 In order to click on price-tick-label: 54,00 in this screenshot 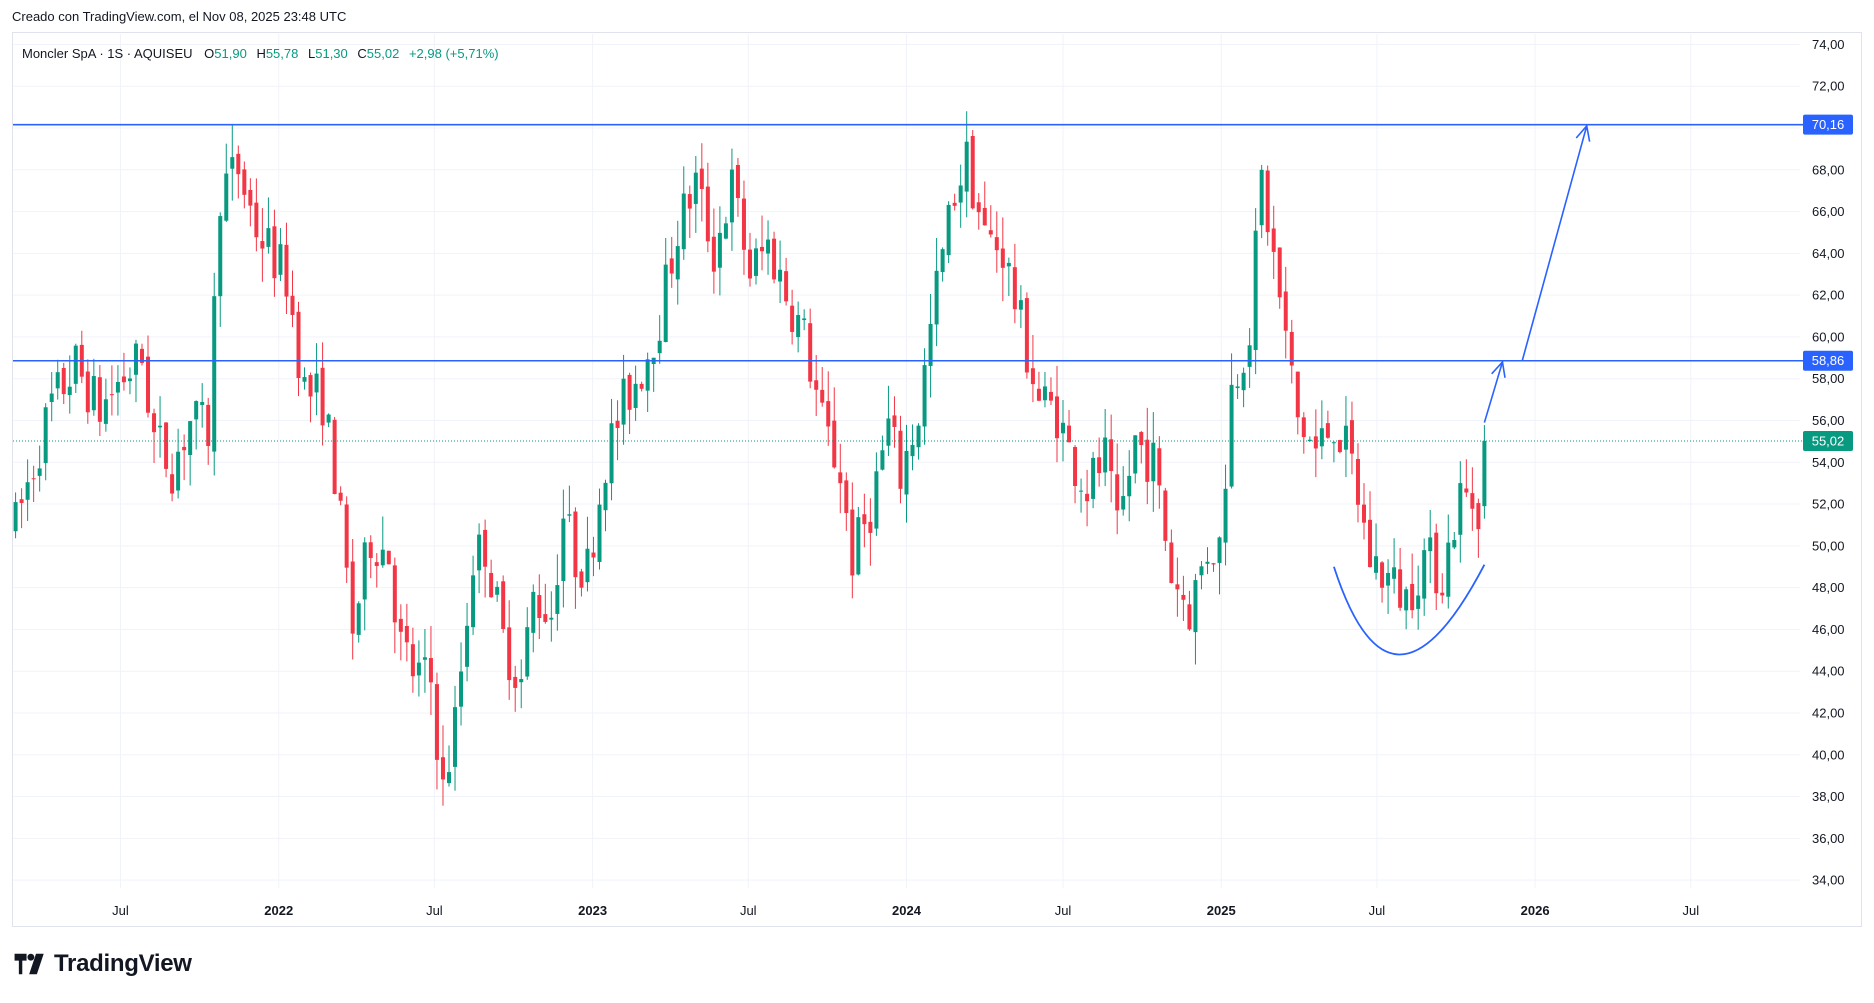, I will do `click(1828, 462)`.